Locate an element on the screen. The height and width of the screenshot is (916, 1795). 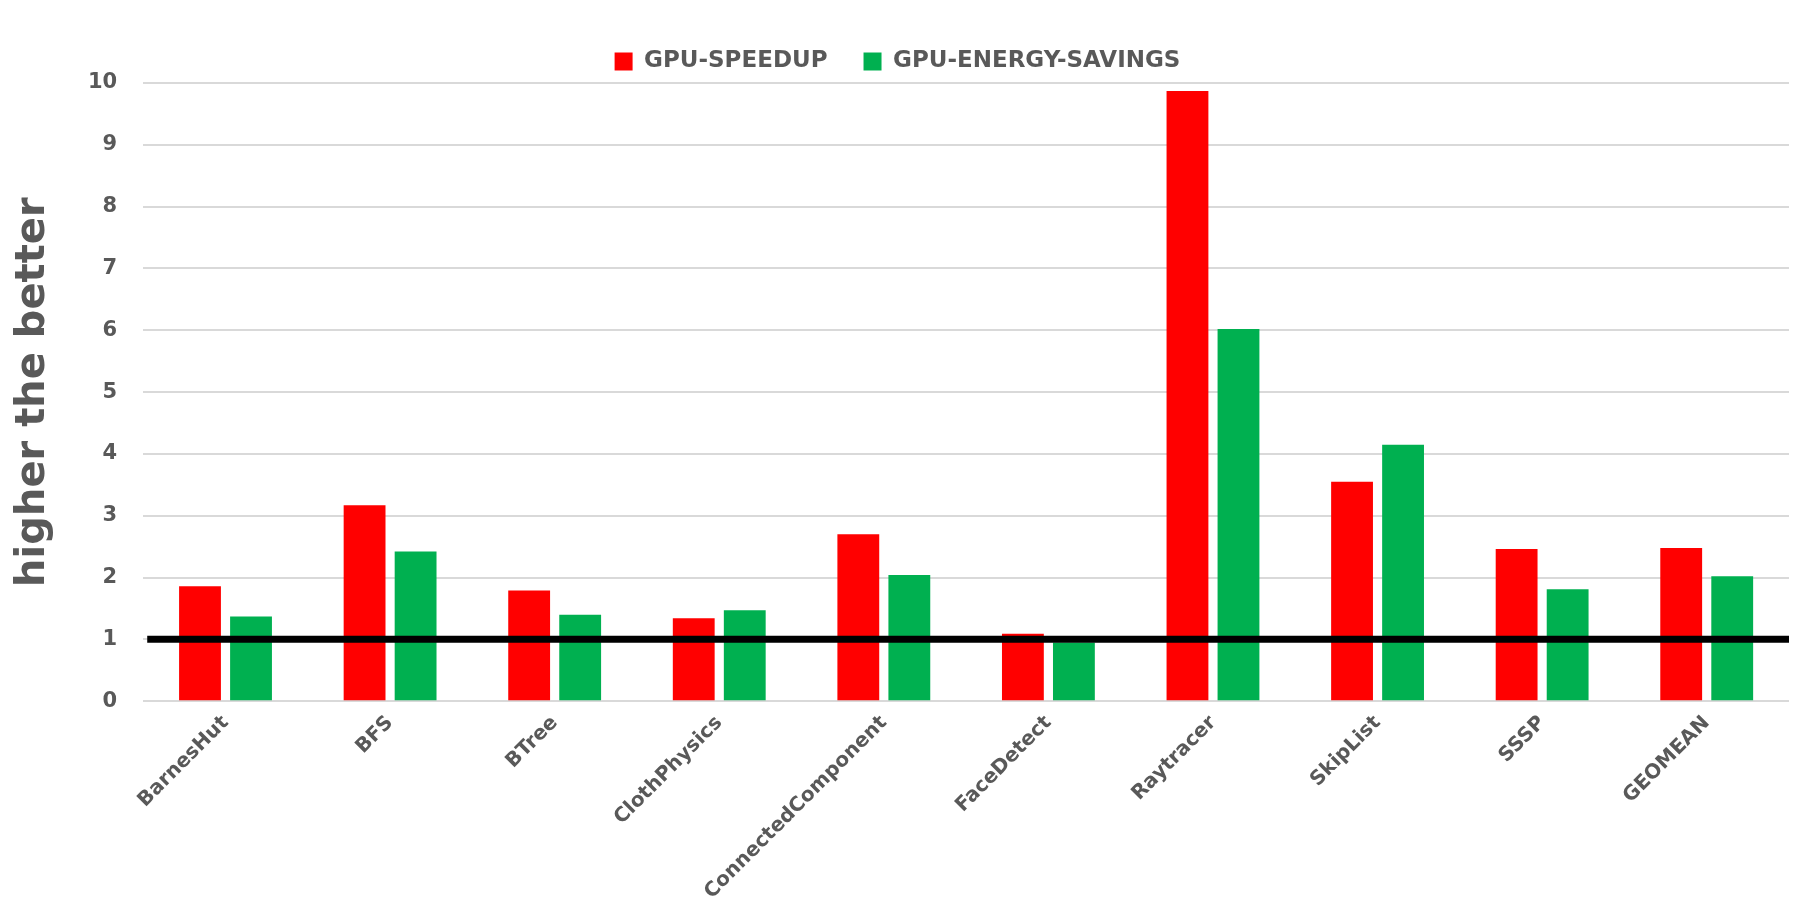
y-tick-label: 0 is located at coordinates (110, 699).